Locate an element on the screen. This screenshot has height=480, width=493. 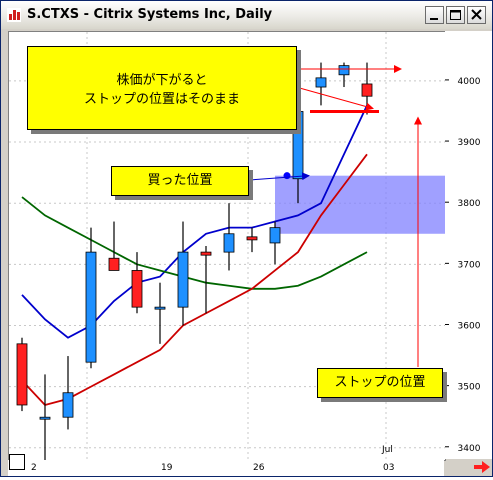
y-tick-label: 4000 is located at coordinates (469, 82).